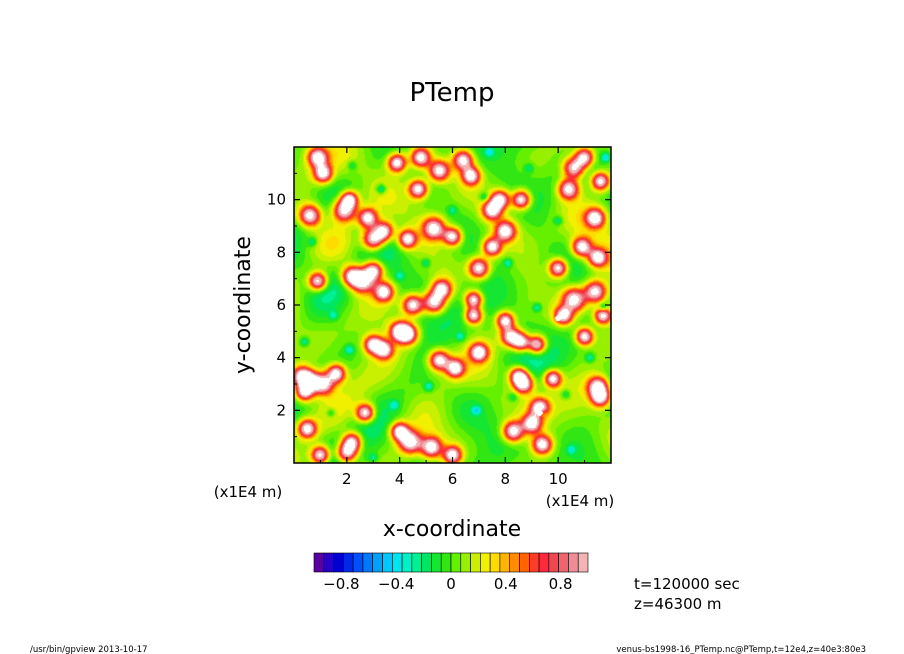 The width and height of the screenshot is (904, 654). What do you see at coordinates (506, 479) in the screenshot?
I see `x-tick-label-3: 8` at bounding box center [506, 479].